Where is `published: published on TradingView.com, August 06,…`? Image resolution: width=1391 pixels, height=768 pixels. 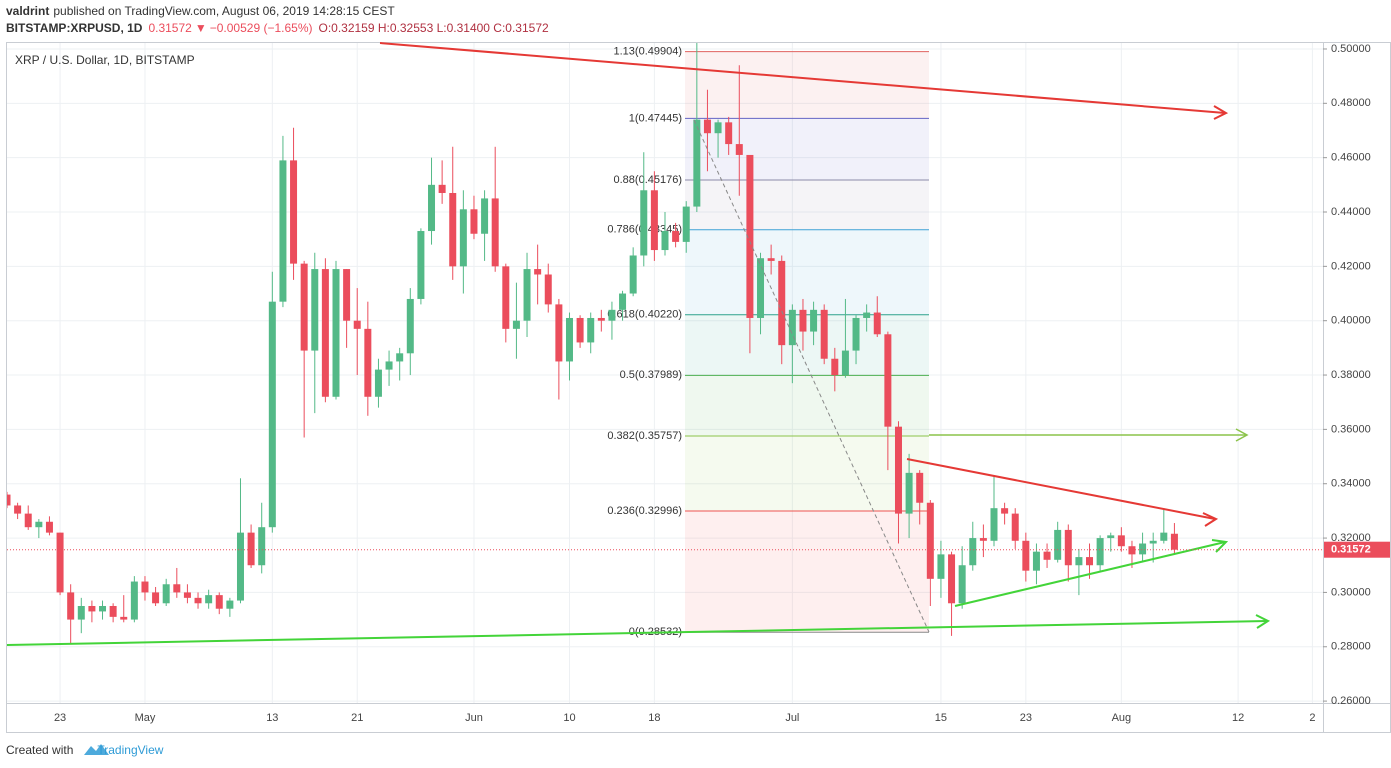 published: published on TradingView.com, August 06,… is located at coordinates (224, 11).